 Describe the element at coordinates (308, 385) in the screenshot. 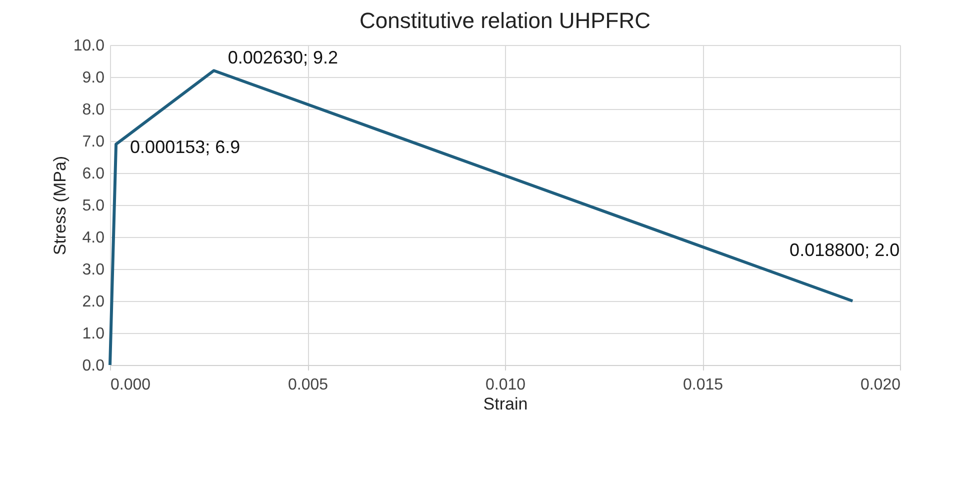

I see `x-tick-label: 0.005` at that location.